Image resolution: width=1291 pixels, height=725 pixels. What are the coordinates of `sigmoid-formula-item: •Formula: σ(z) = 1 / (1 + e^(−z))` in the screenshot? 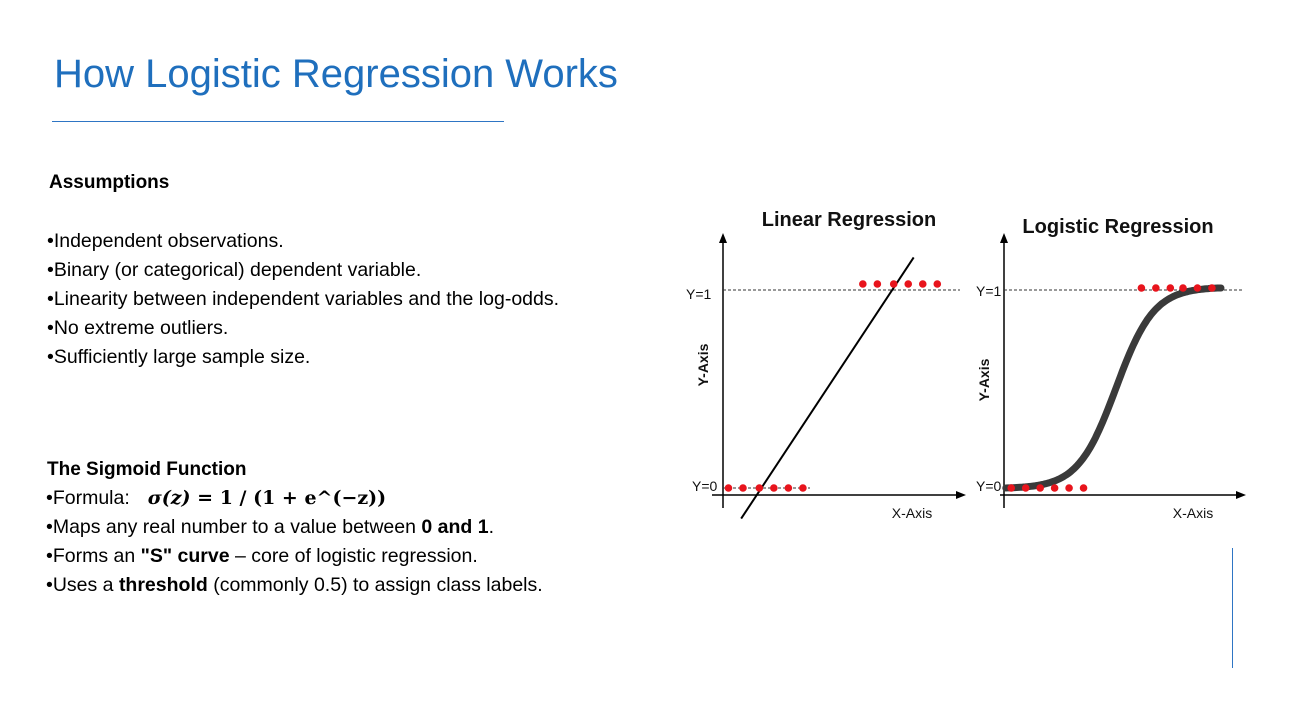 It's located at (216, 498).